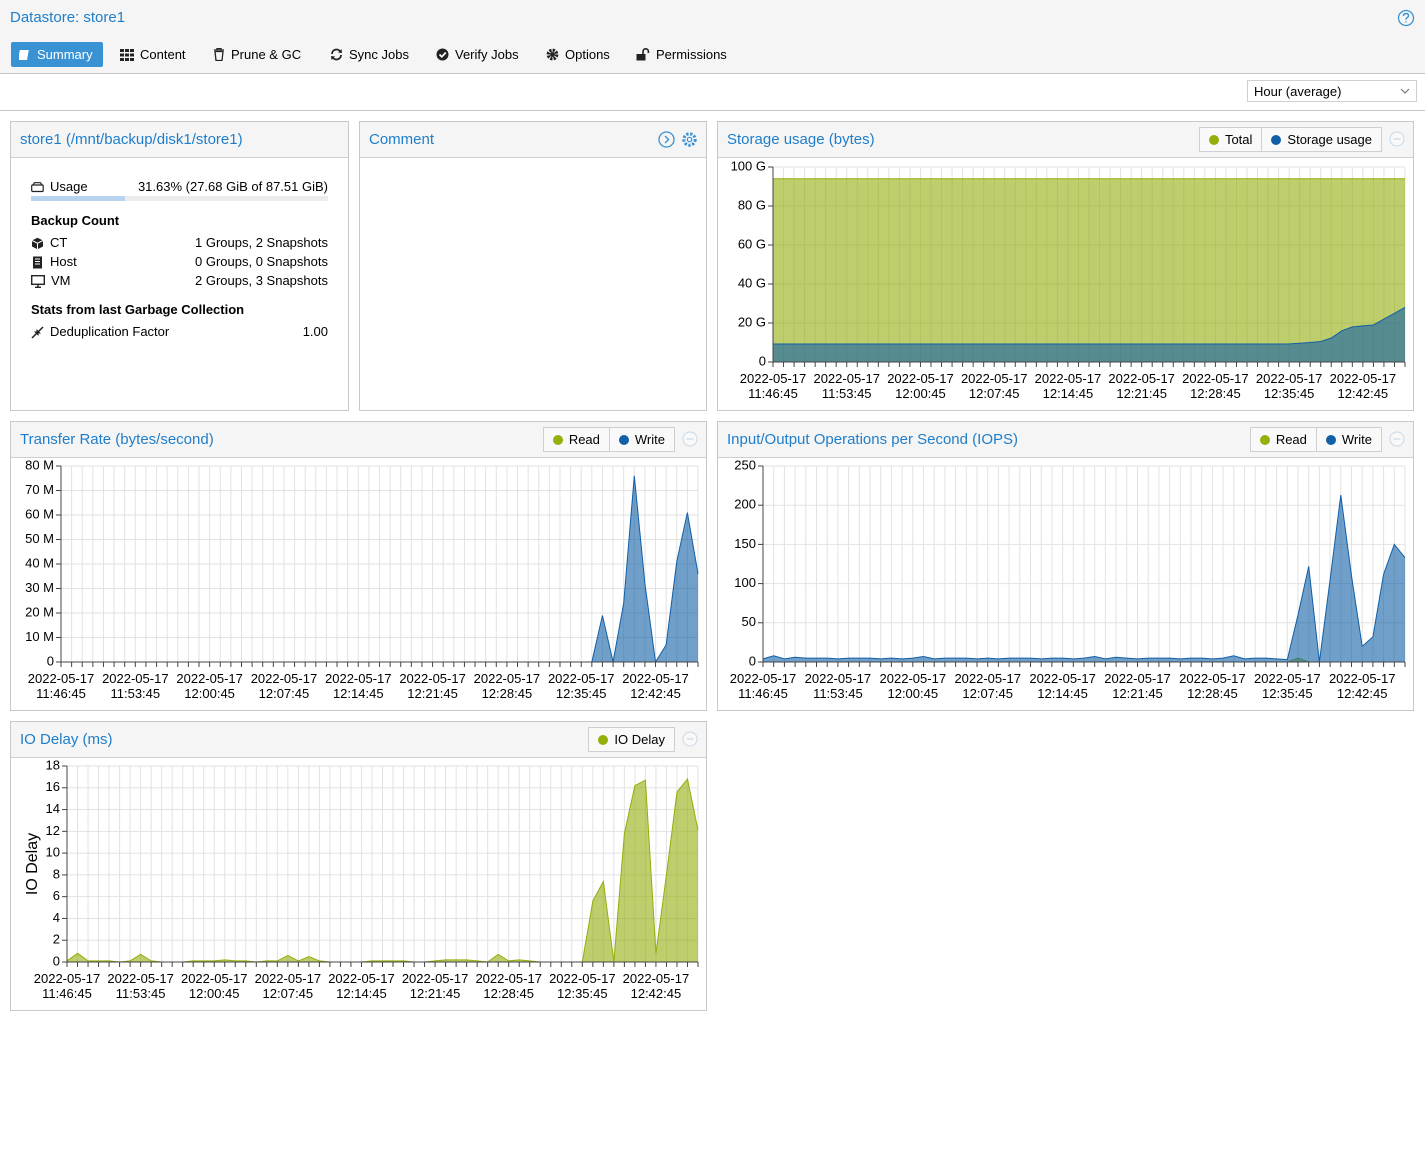  I want to click on tab: Sync Jobs, so click(369, 54).